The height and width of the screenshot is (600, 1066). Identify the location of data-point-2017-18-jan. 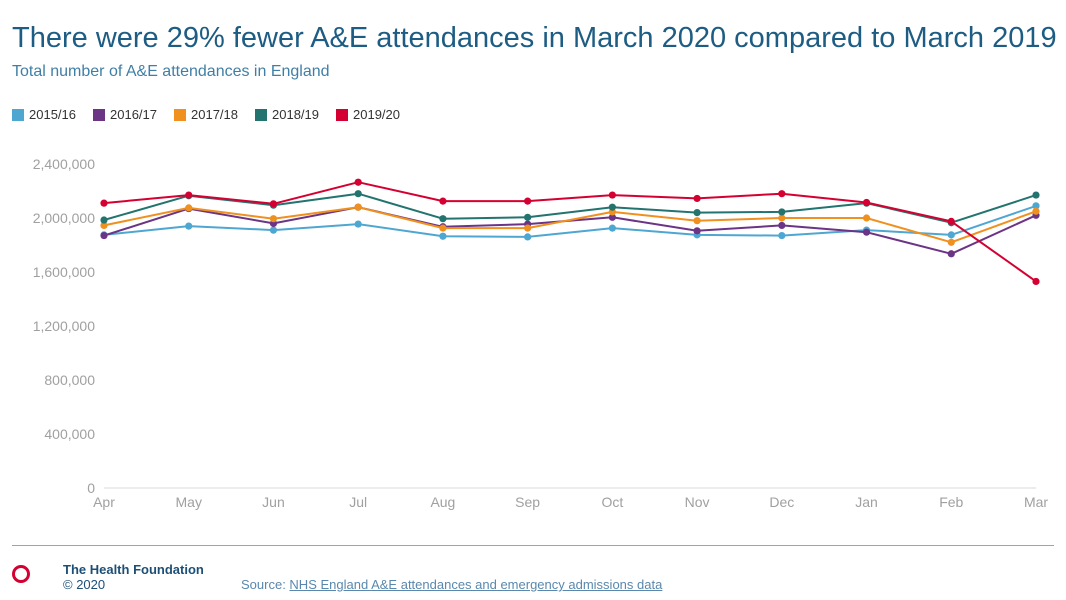
(866, 218).